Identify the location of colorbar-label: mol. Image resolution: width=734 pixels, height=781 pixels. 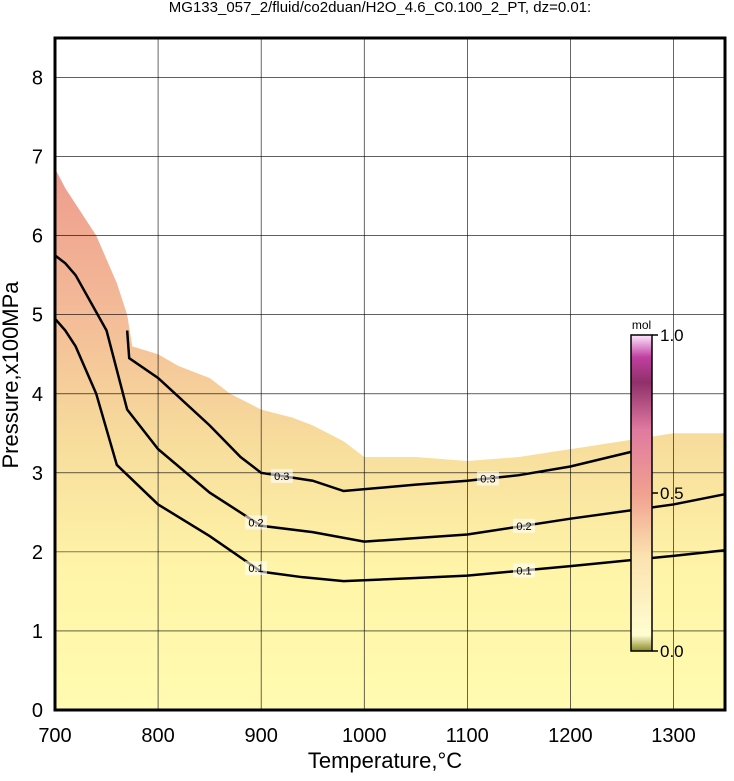
(641, 325).